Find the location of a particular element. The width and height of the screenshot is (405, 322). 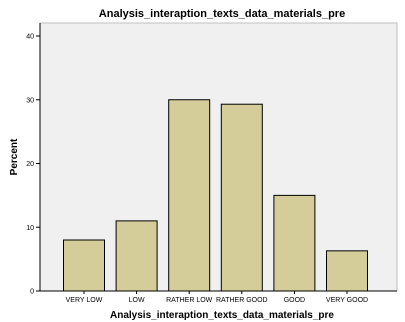

y-tick-label: 40 is located at coordinates (30, 37).